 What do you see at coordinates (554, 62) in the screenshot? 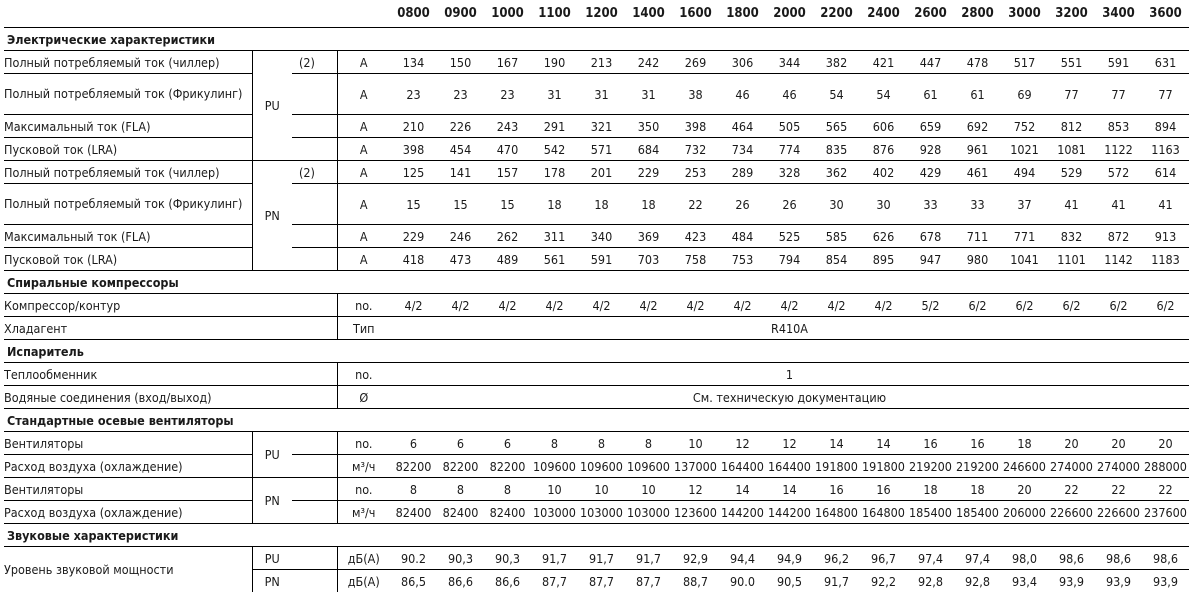
I see `value-cell: 190` at bounding box center [554, 62].